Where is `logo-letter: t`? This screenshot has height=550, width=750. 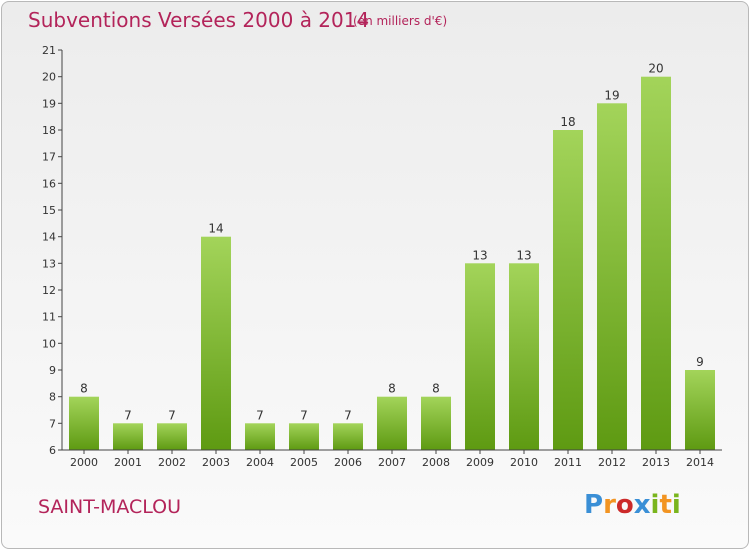
logo-letter: t is located at coordinates (665, 505).